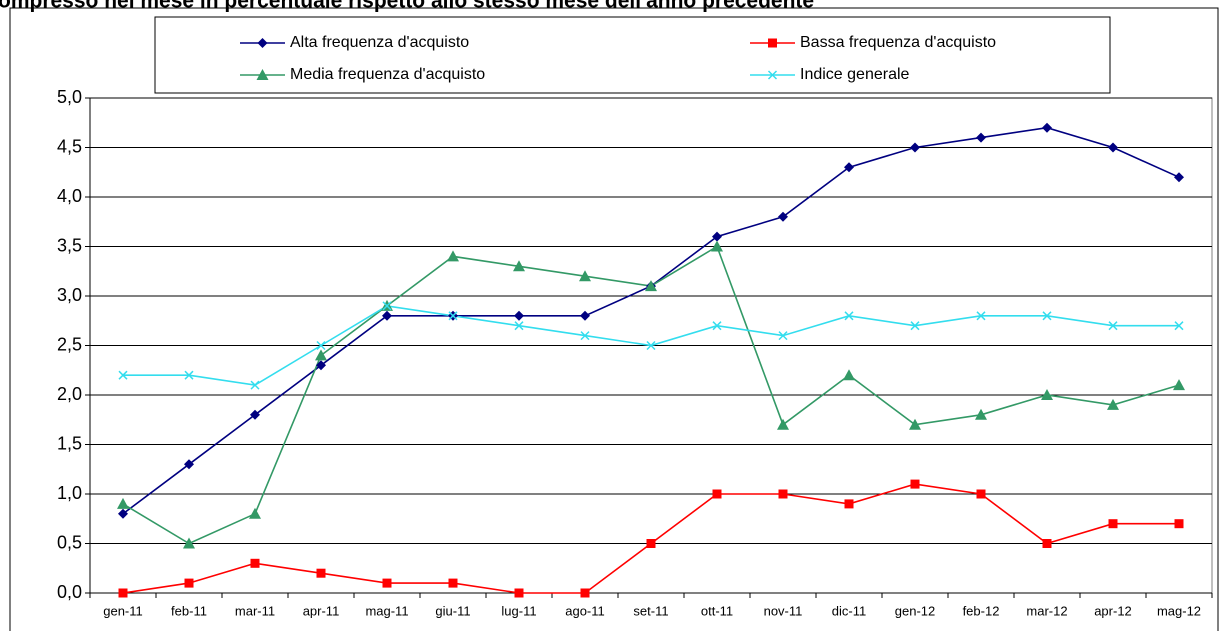  What do you see at coordinates (69, 196) in the screenshot?
I see `y-tick-label: 4,0` at bounding box center [69, 196].